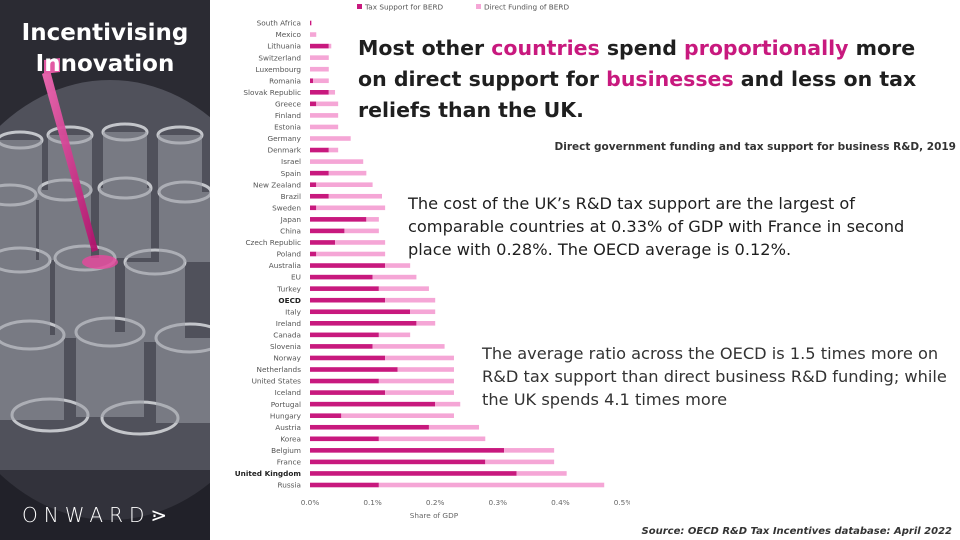 The height and width of the screenshot is (540, 960). I want to click on category-label: Luxembourg, so click(278, 69).